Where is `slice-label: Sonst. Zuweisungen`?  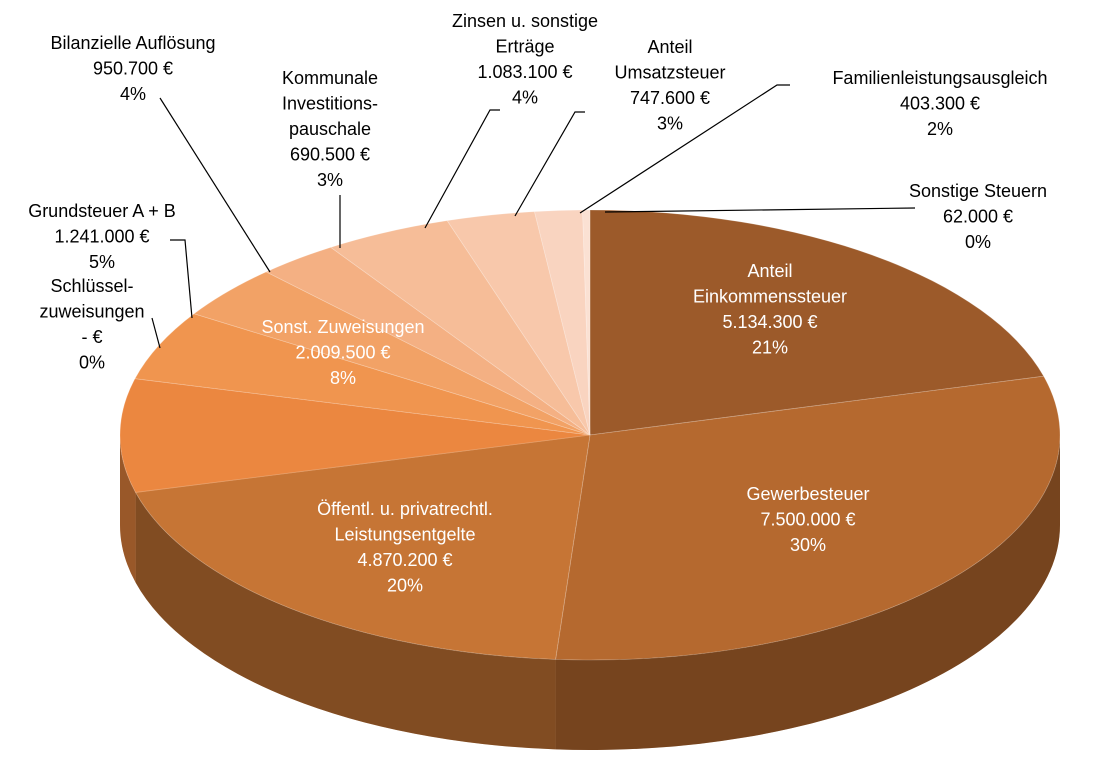 slice-label: Sonst. Zuweisungen is located at coordinates (342, 327).